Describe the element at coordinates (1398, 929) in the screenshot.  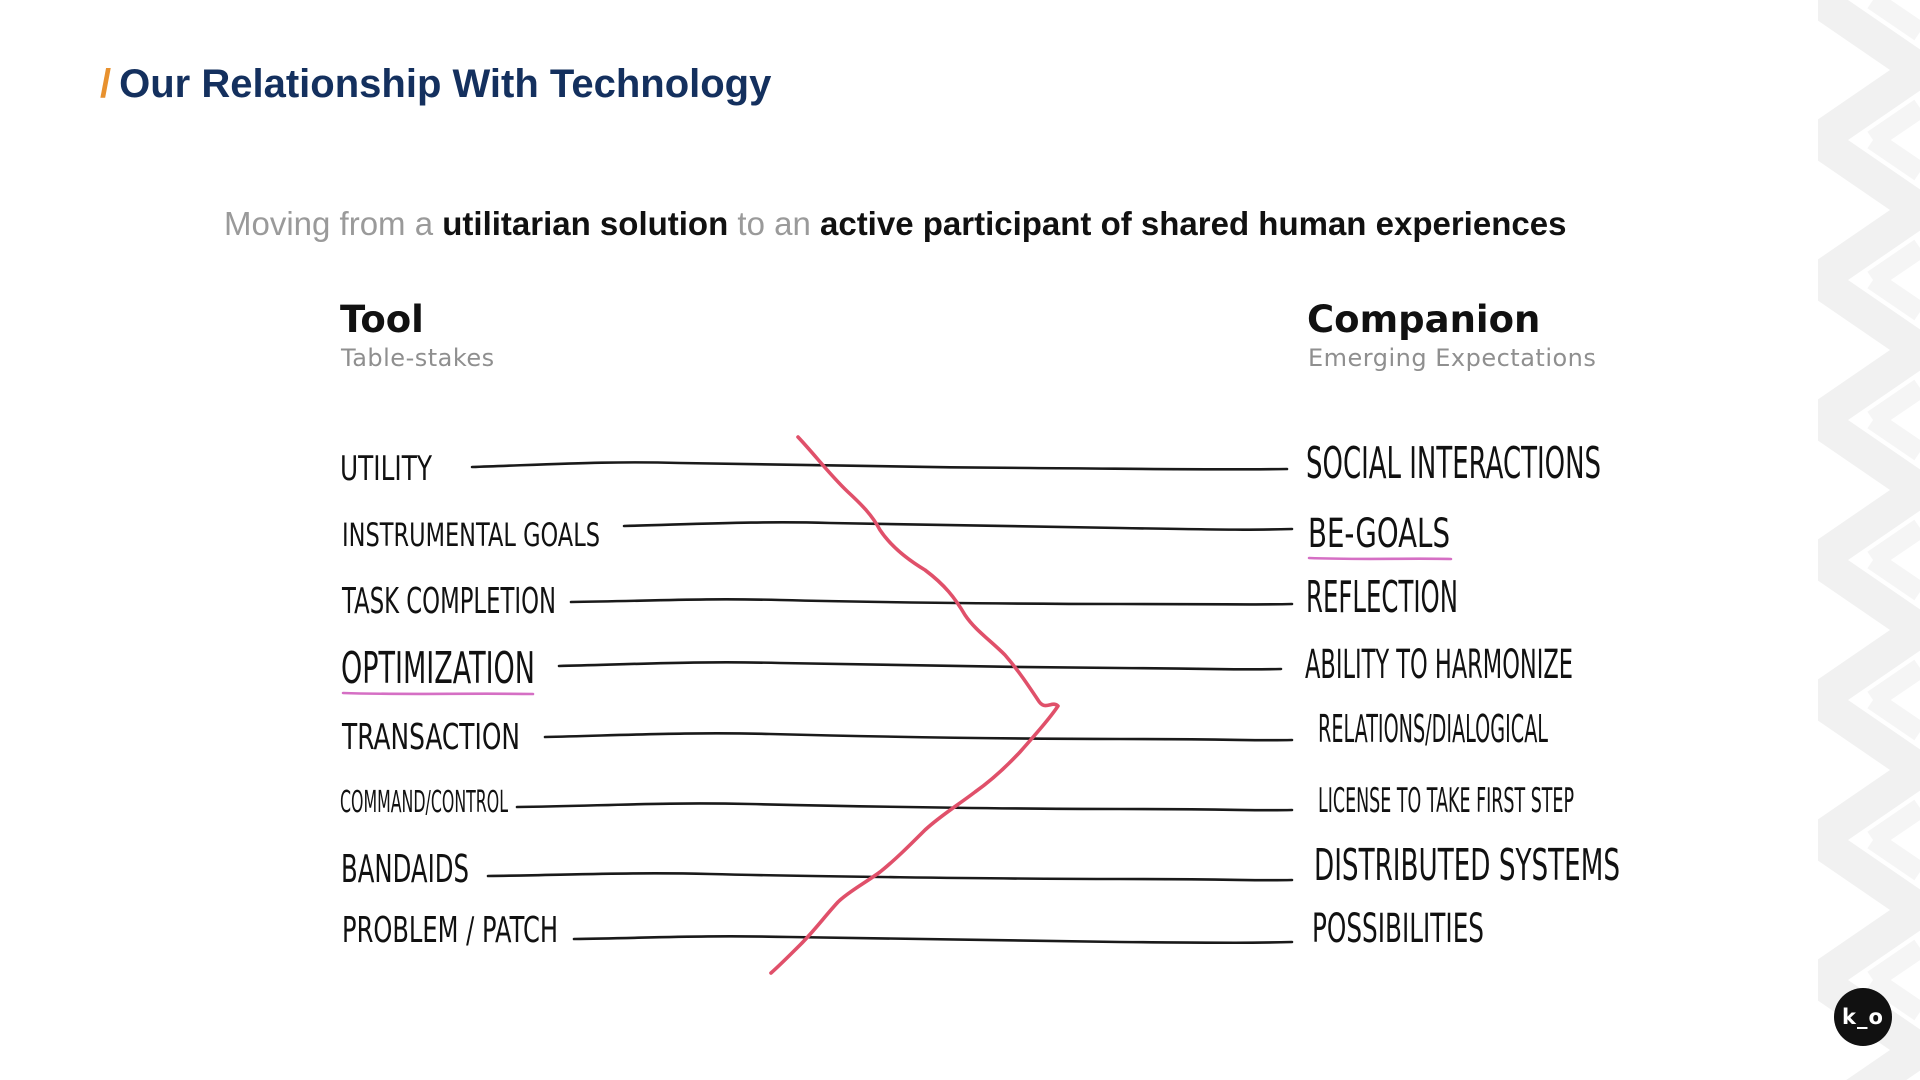
I see `right-label-possibilities: POSSIBILITIES` at that location.